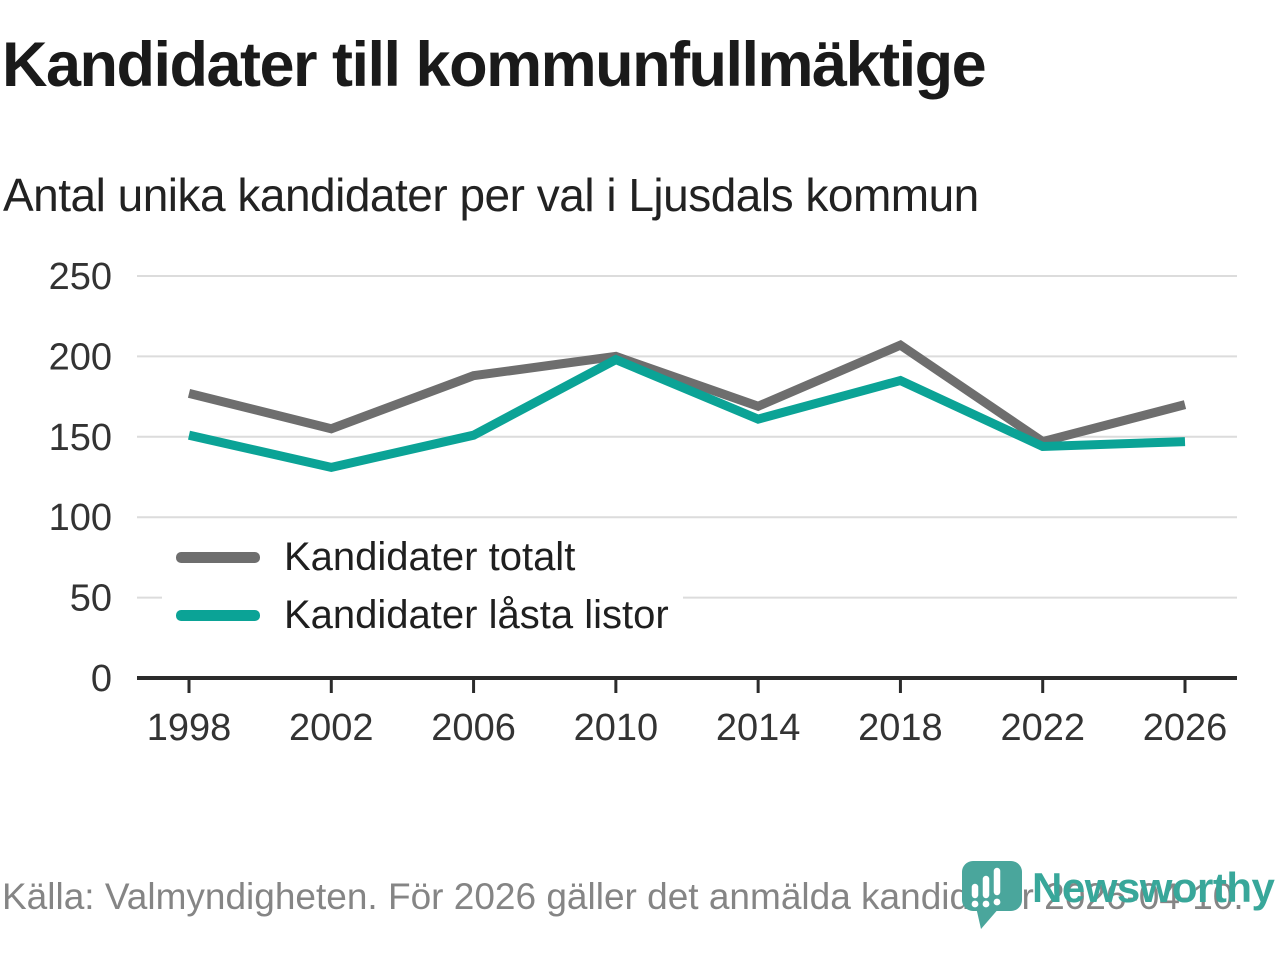  What do you see at coordinates (189, 728) in the screenshot?
I see `x-tick-label: 1998` at bounding box center [189, 728].